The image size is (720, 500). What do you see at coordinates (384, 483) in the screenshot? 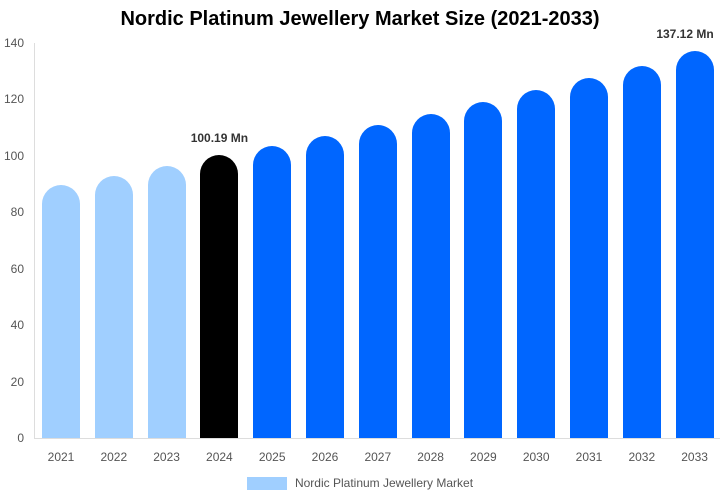
I see `legend-label: Nordic Platinum Jewellery Market` at bounding box center [384, 483].